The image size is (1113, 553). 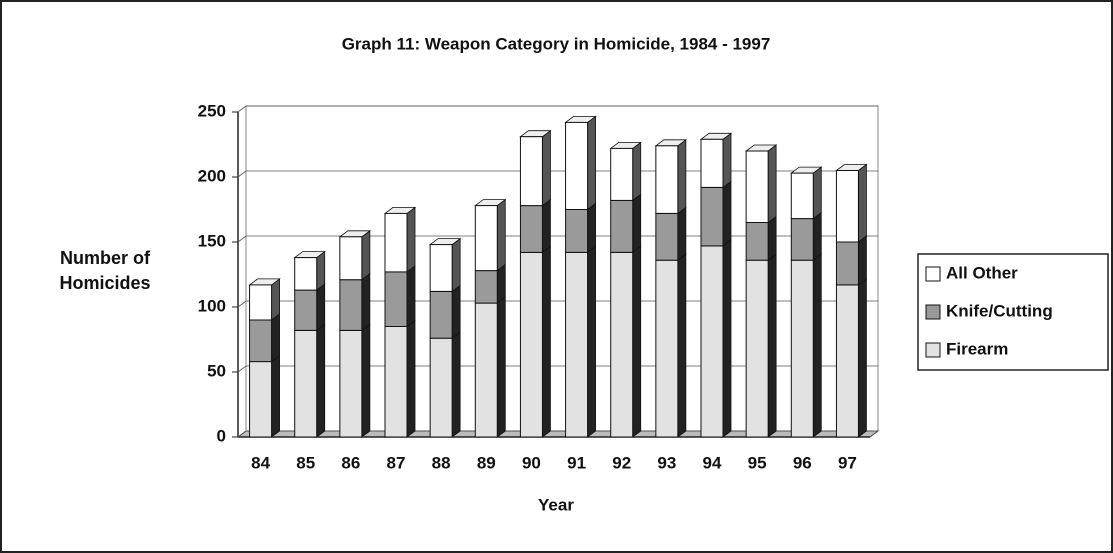 I want to click on x-axis-title: Year, so click(x=556, y=504).